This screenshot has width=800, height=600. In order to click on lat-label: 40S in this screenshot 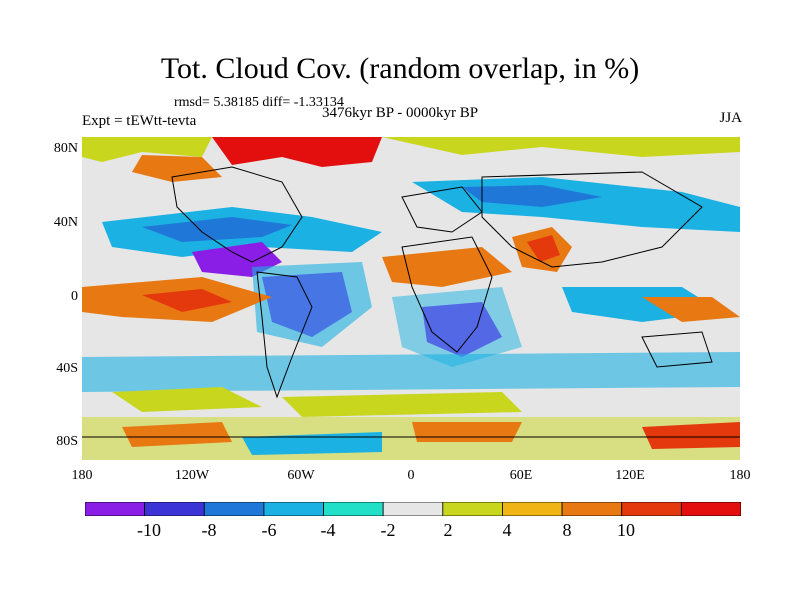, I will do `click(67, 368)`.